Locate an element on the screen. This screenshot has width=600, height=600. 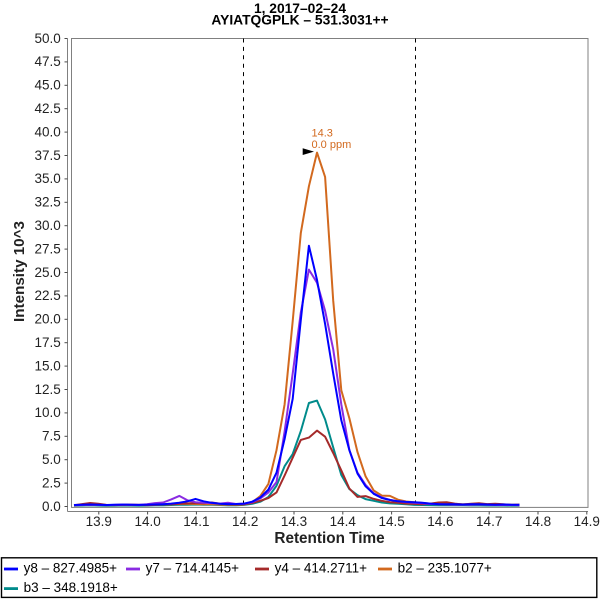
svg-text: 17.5 is located at coordinates (48, 342).